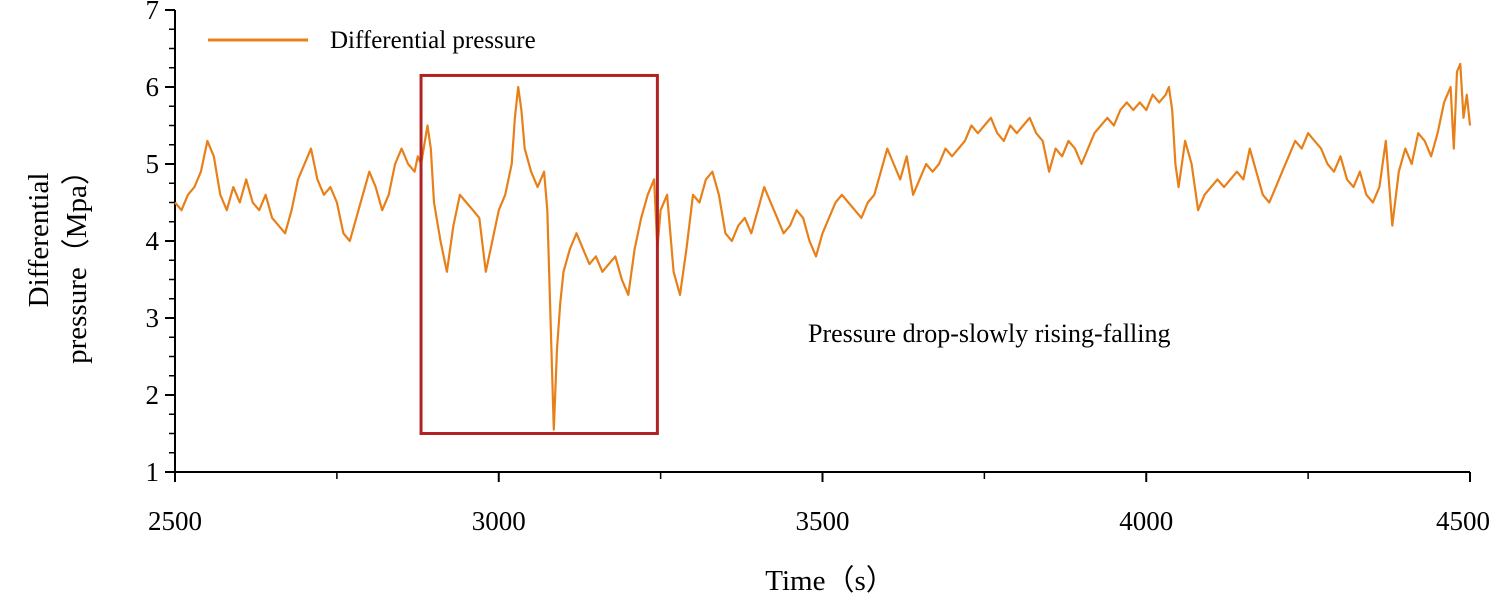  What do you see at coordinates (39, 240) in the screenshot?
I see `y-axis-title-line1: Differential` at bounding box center [39, 240].